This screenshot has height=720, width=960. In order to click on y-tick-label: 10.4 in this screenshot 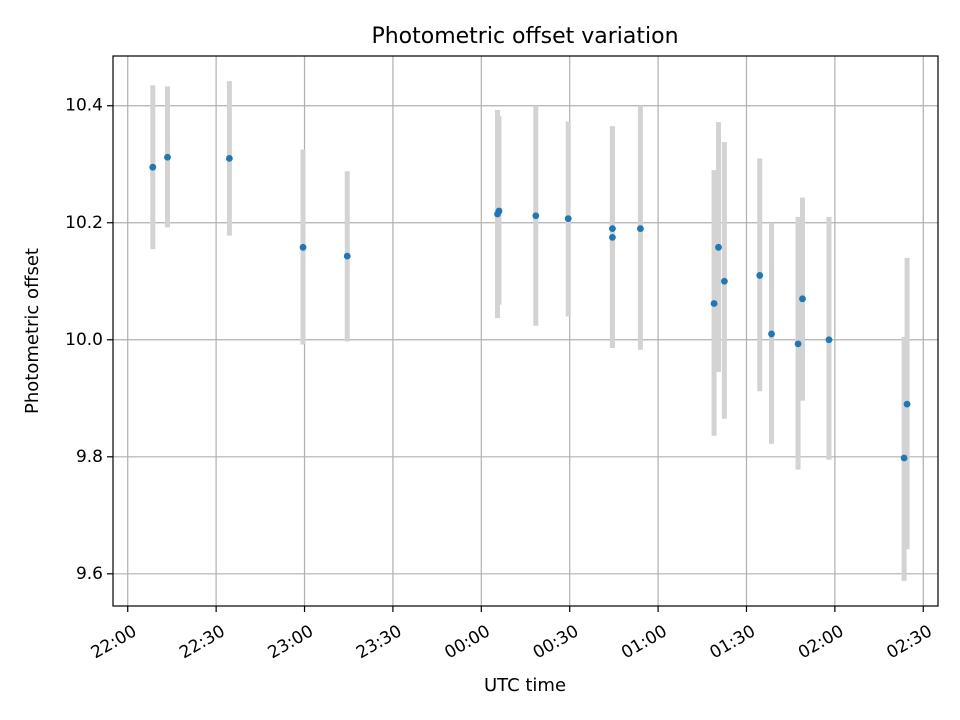, I will do `click(84, 106)`.